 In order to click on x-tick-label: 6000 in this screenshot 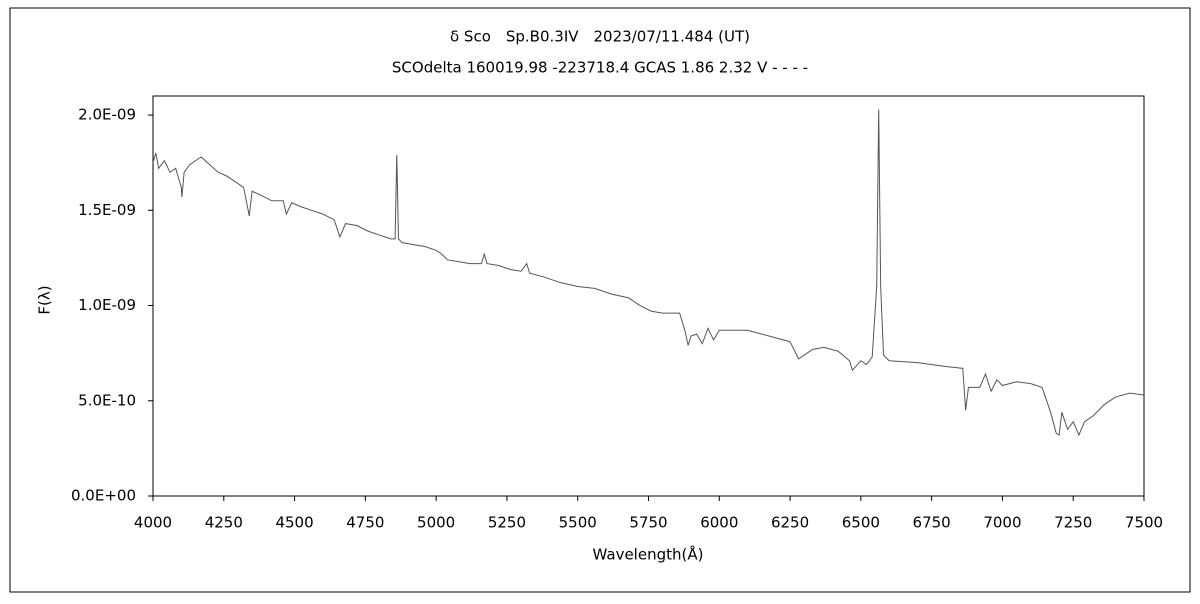, I will do `click(719, 523)`.